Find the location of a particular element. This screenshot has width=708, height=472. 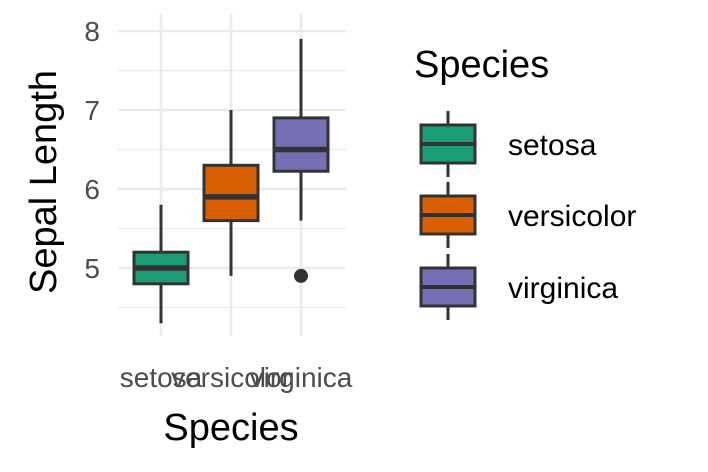

legend-item-virginica: virginica is located at coordinates (518, 287).